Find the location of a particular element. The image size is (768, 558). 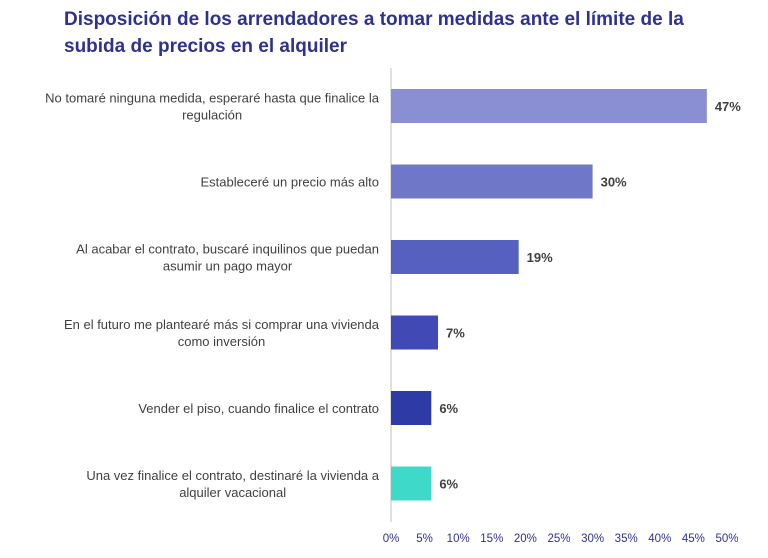

value-label-5: 6% is located at coordinates (448, 408).